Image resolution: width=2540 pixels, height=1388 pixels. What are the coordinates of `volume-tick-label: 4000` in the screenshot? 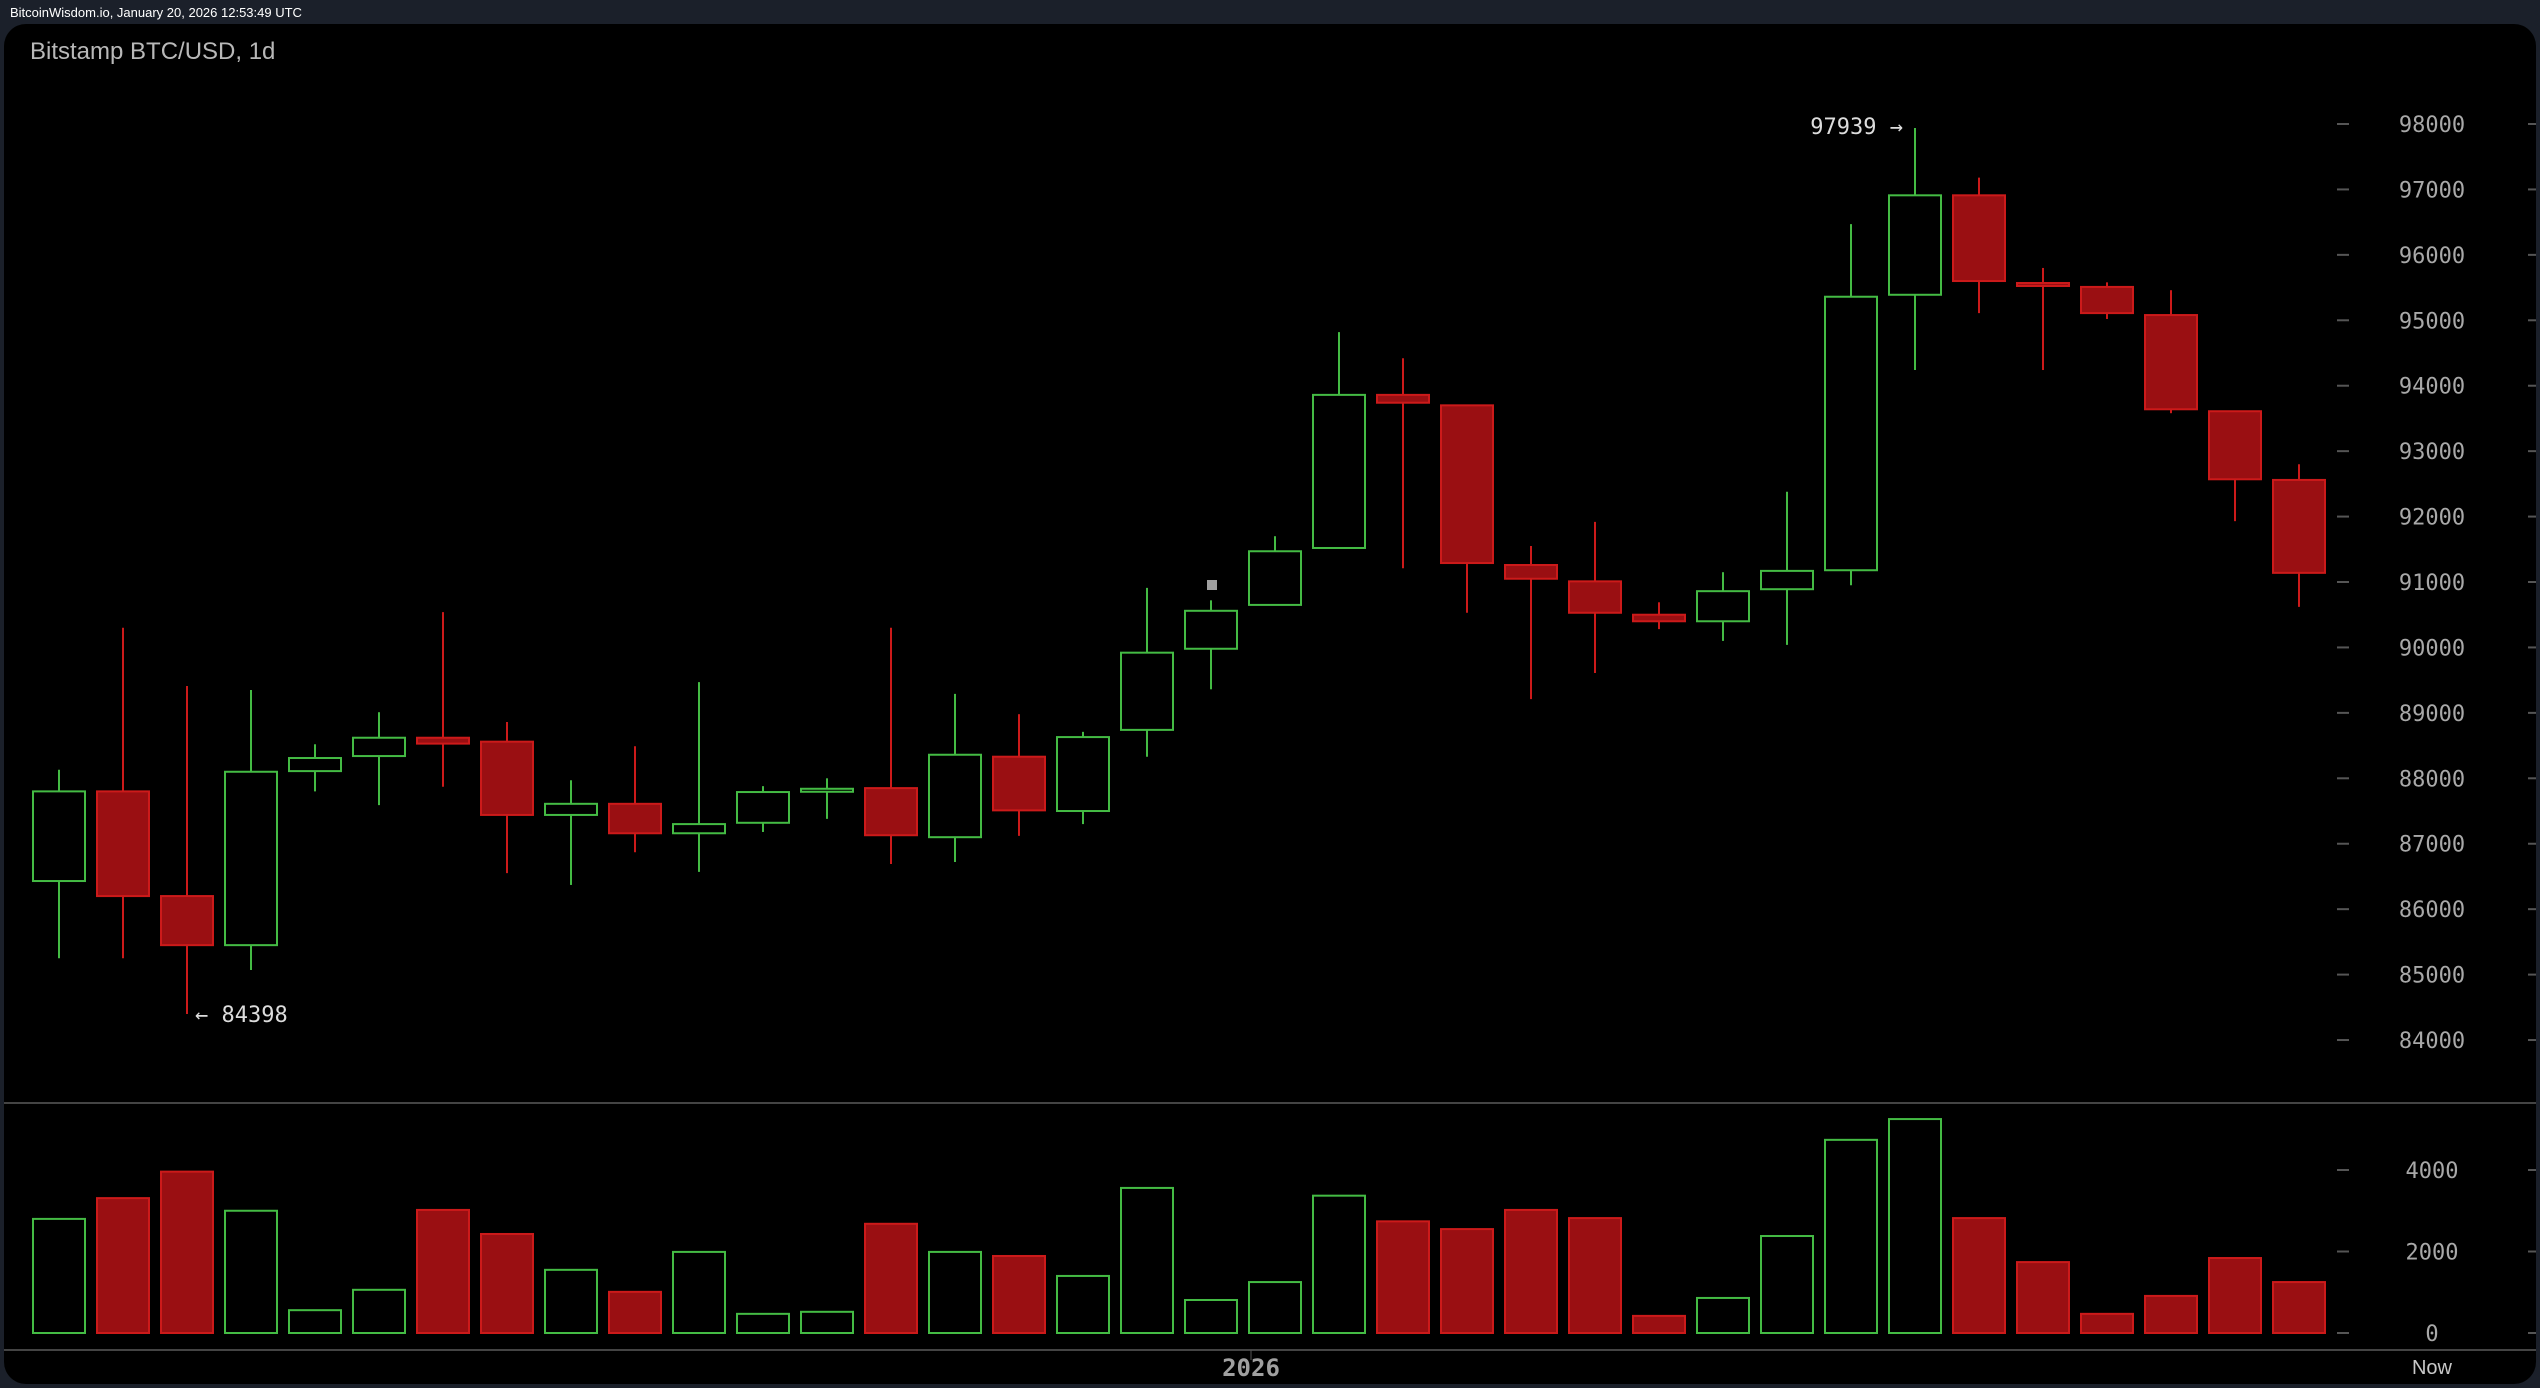 It's located at (2432, 1171).